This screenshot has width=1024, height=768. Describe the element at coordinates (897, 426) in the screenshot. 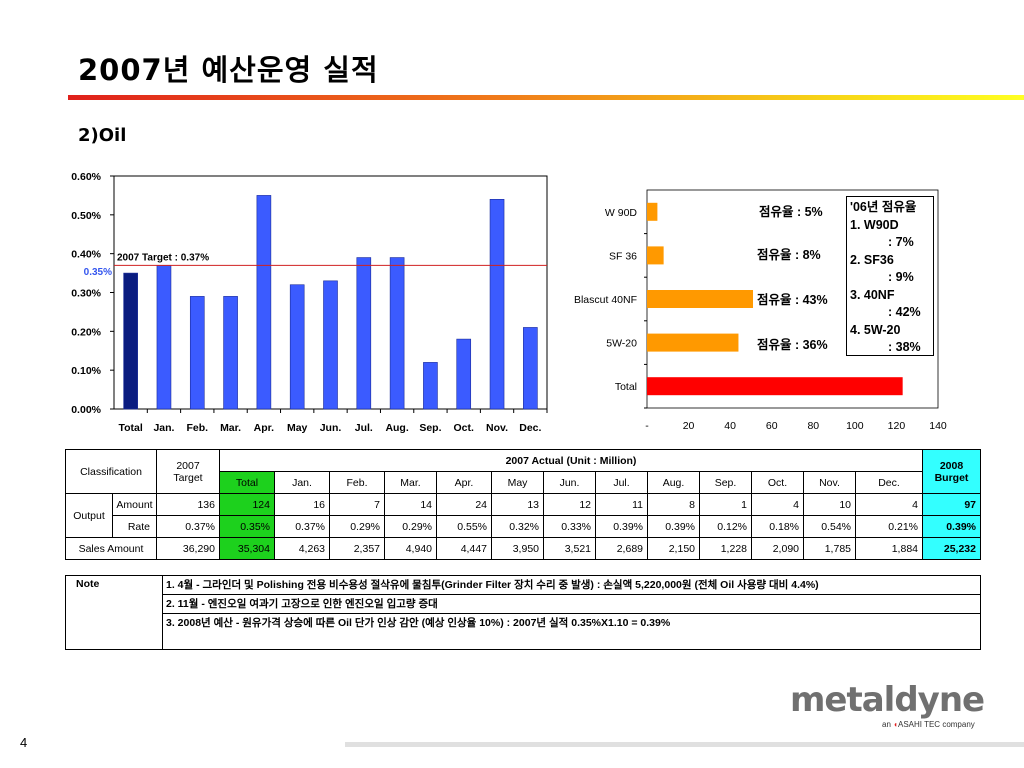

I see `x-tick-label: 120` at that location.